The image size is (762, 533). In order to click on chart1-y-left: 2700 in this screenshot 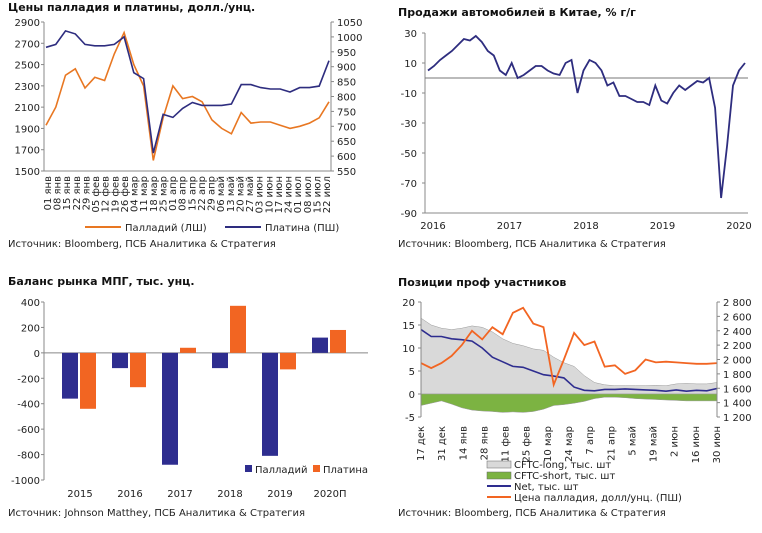, I will do `click(27, 44)`.